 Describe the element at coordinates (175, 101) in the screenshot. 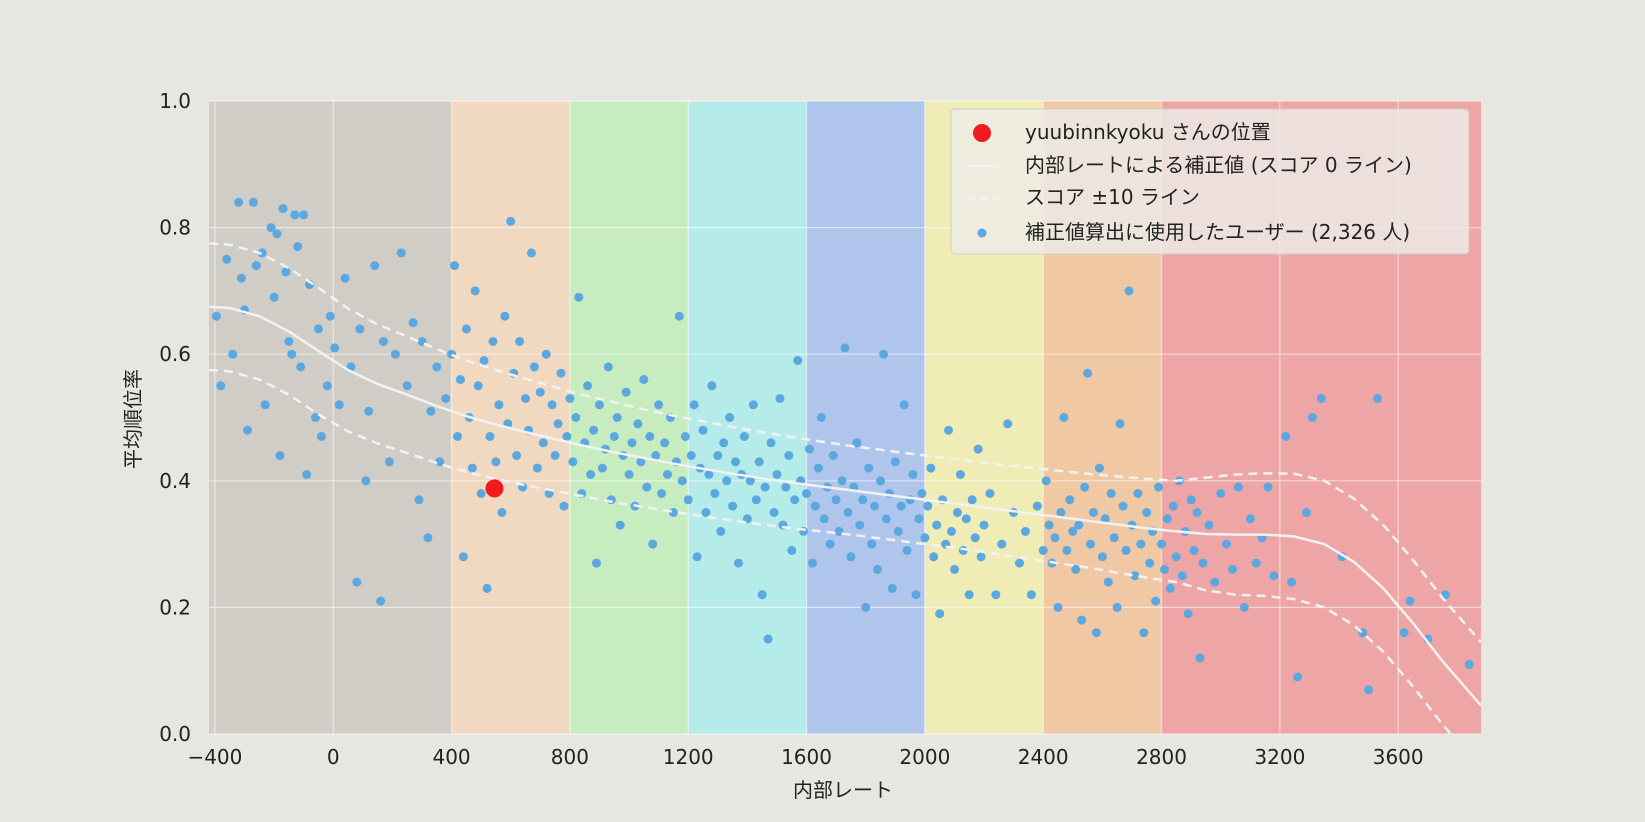

I see `y-tick-label-5: 1.0` at that location.